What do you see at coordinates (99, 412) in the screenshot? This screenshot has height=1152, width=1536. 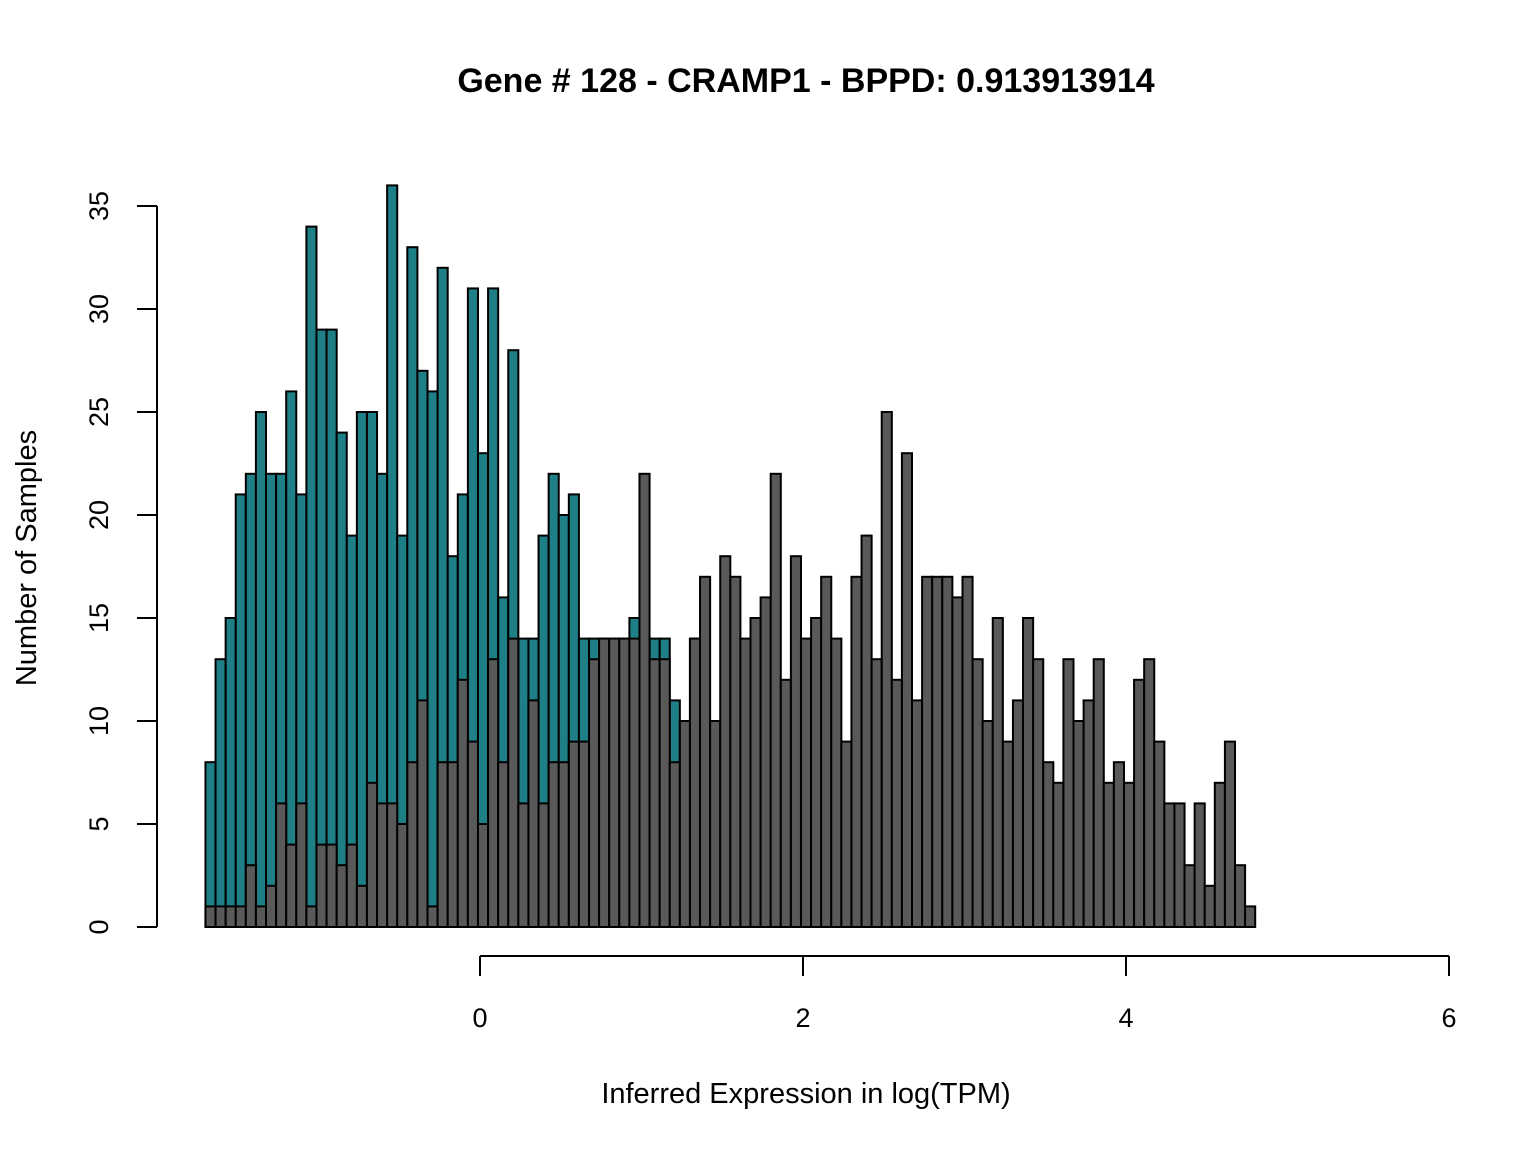 I see `y-tick-label: 25` at bounding box center [99, 412].